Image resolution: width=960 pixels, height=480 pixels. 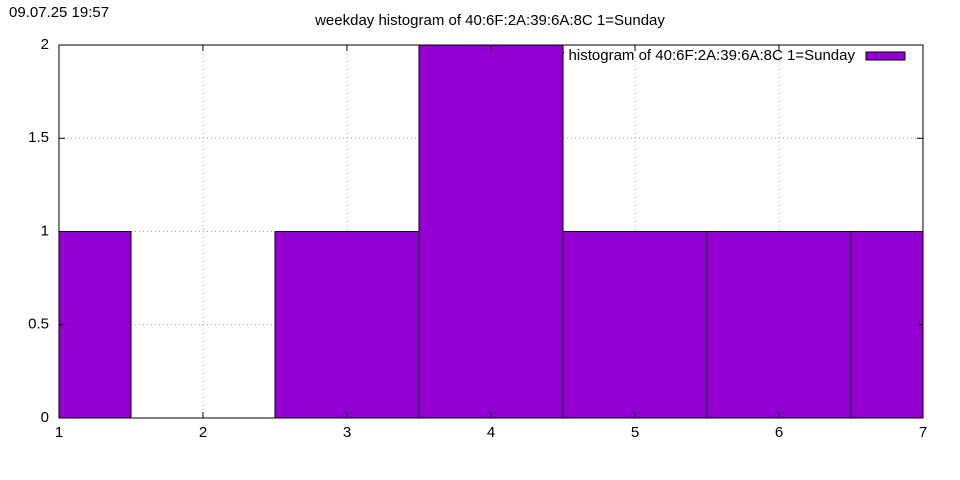 What do you see at coordinates (491, 432) in the screenshot?
I see `x-tick-label: 4` at bounding box center [491, 432].